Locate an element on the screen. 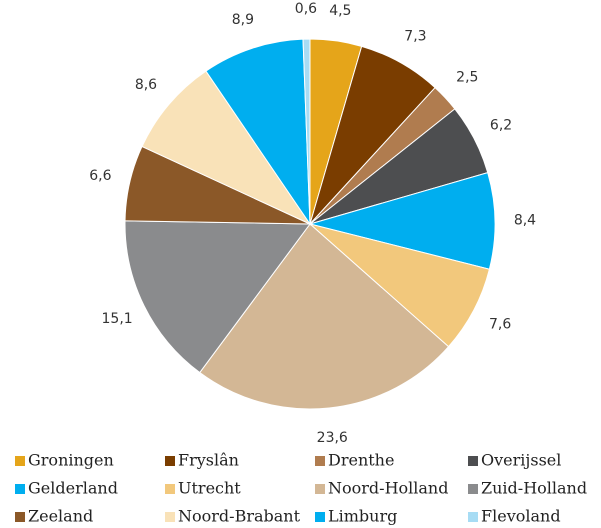 The image size is (601, 528). data-label: 6,2 is located at coordinates (501, 125).